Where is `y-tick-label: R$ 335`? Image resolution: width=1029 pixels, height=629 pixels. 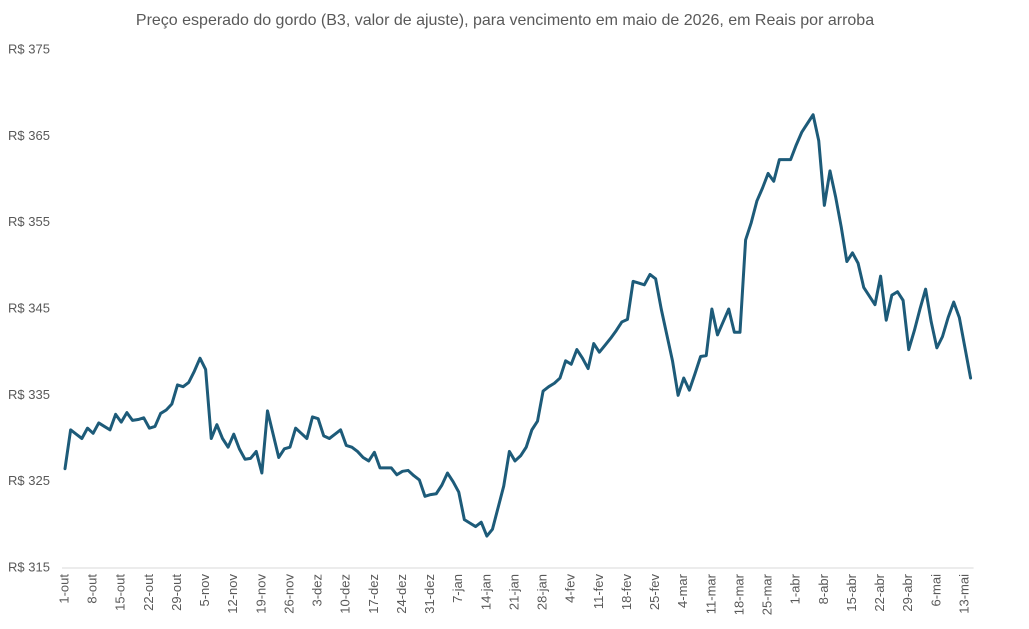 y-tick-label: R$ 335 is located at coordinates (29, 394).